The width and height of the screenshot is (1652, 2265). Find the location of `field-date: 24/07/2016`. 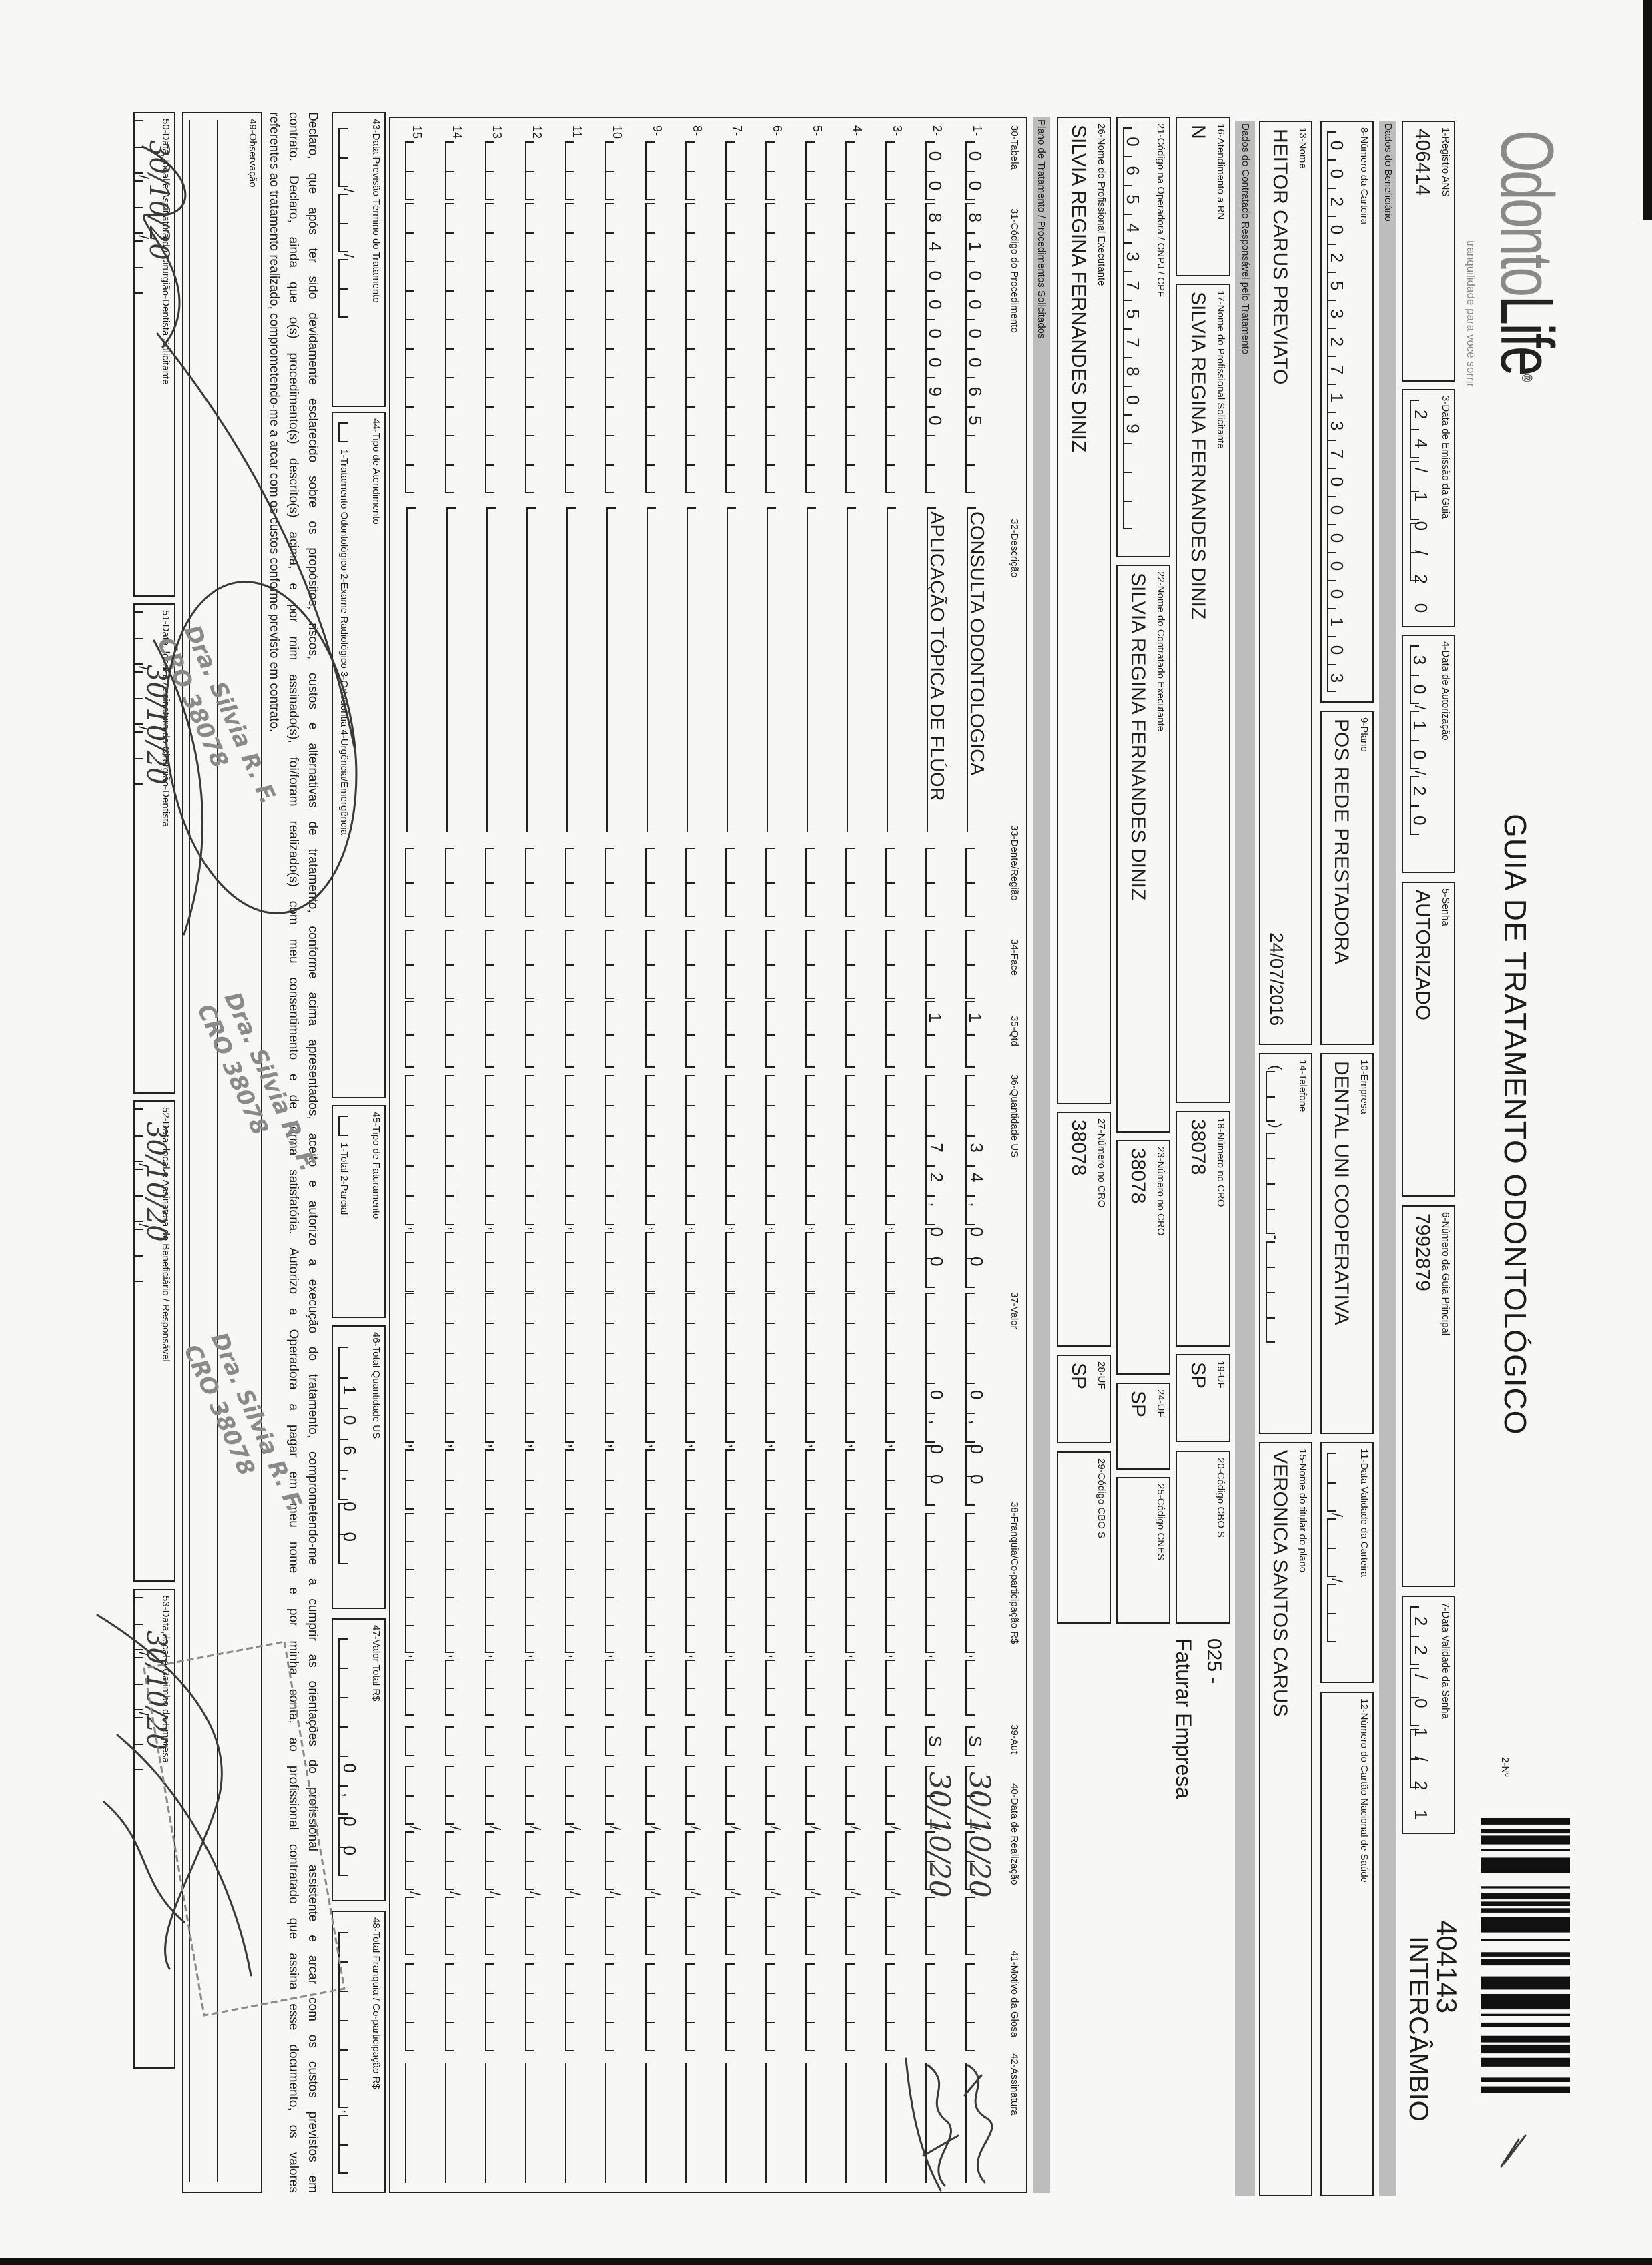

field-date: 24/07/2016 is located at coordinates (1276, 979).